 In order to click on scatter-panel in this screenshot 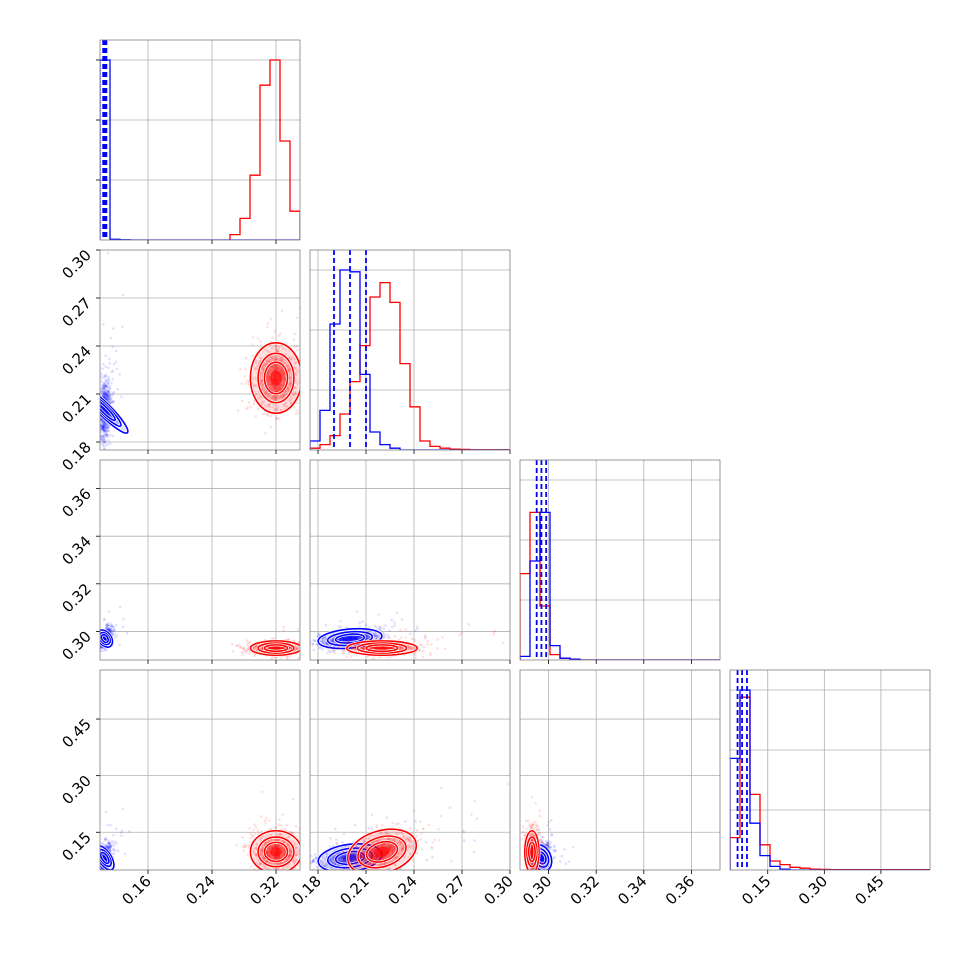, I will do `click(407, 635)`.